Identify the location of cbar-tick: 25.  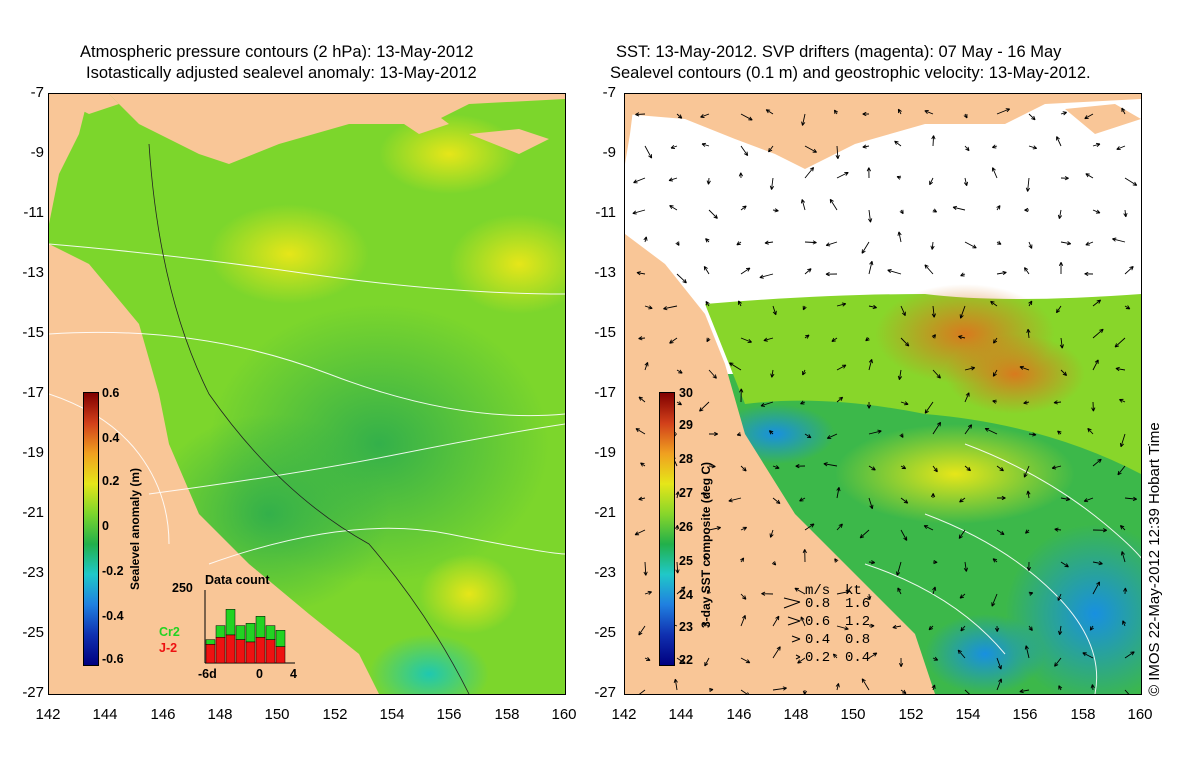
(686, 561).